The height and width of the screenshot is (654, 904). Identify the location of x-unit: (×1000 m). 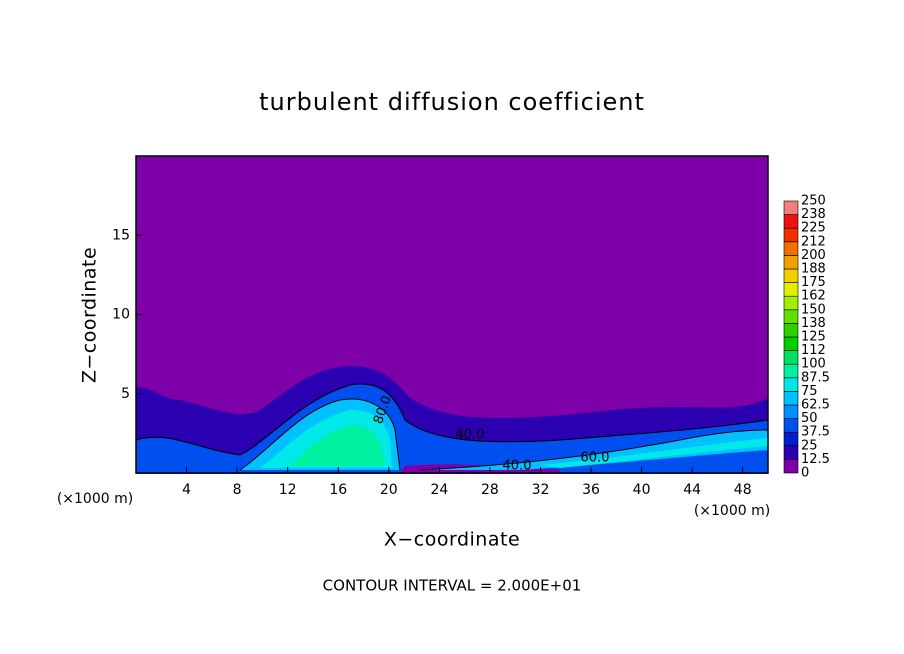
(732, 511).